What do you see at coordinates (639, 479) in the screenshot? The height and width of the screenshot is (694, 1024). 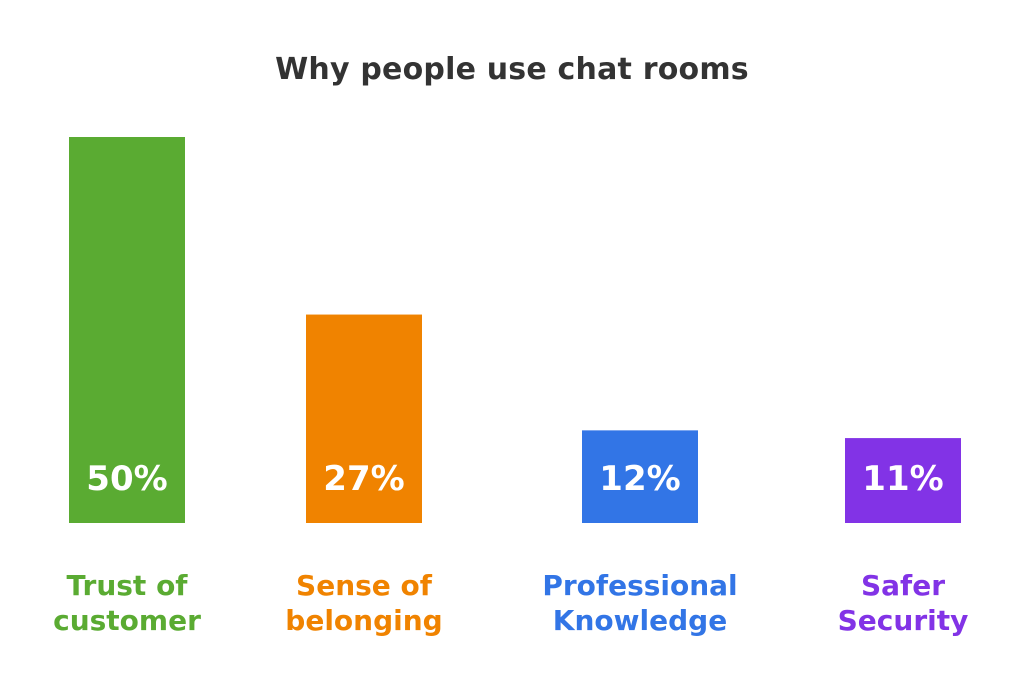 I see `value-label-3: 12%` at bounding box center [639, 479].